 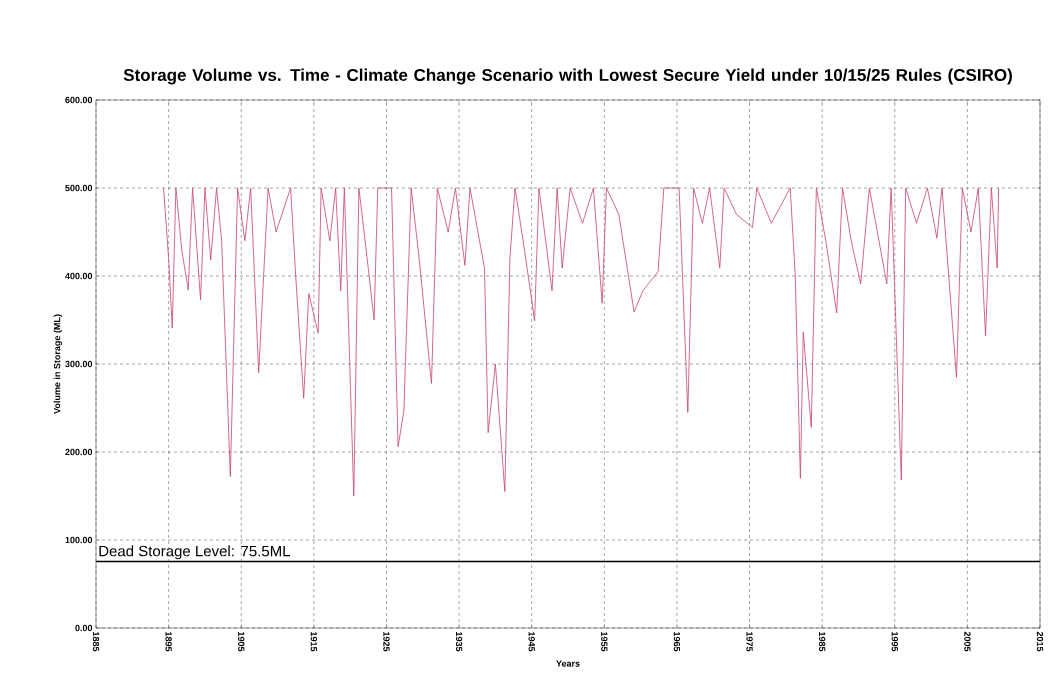 I want to click on y-tick-label: 300.00, so click(x=79, y=364).